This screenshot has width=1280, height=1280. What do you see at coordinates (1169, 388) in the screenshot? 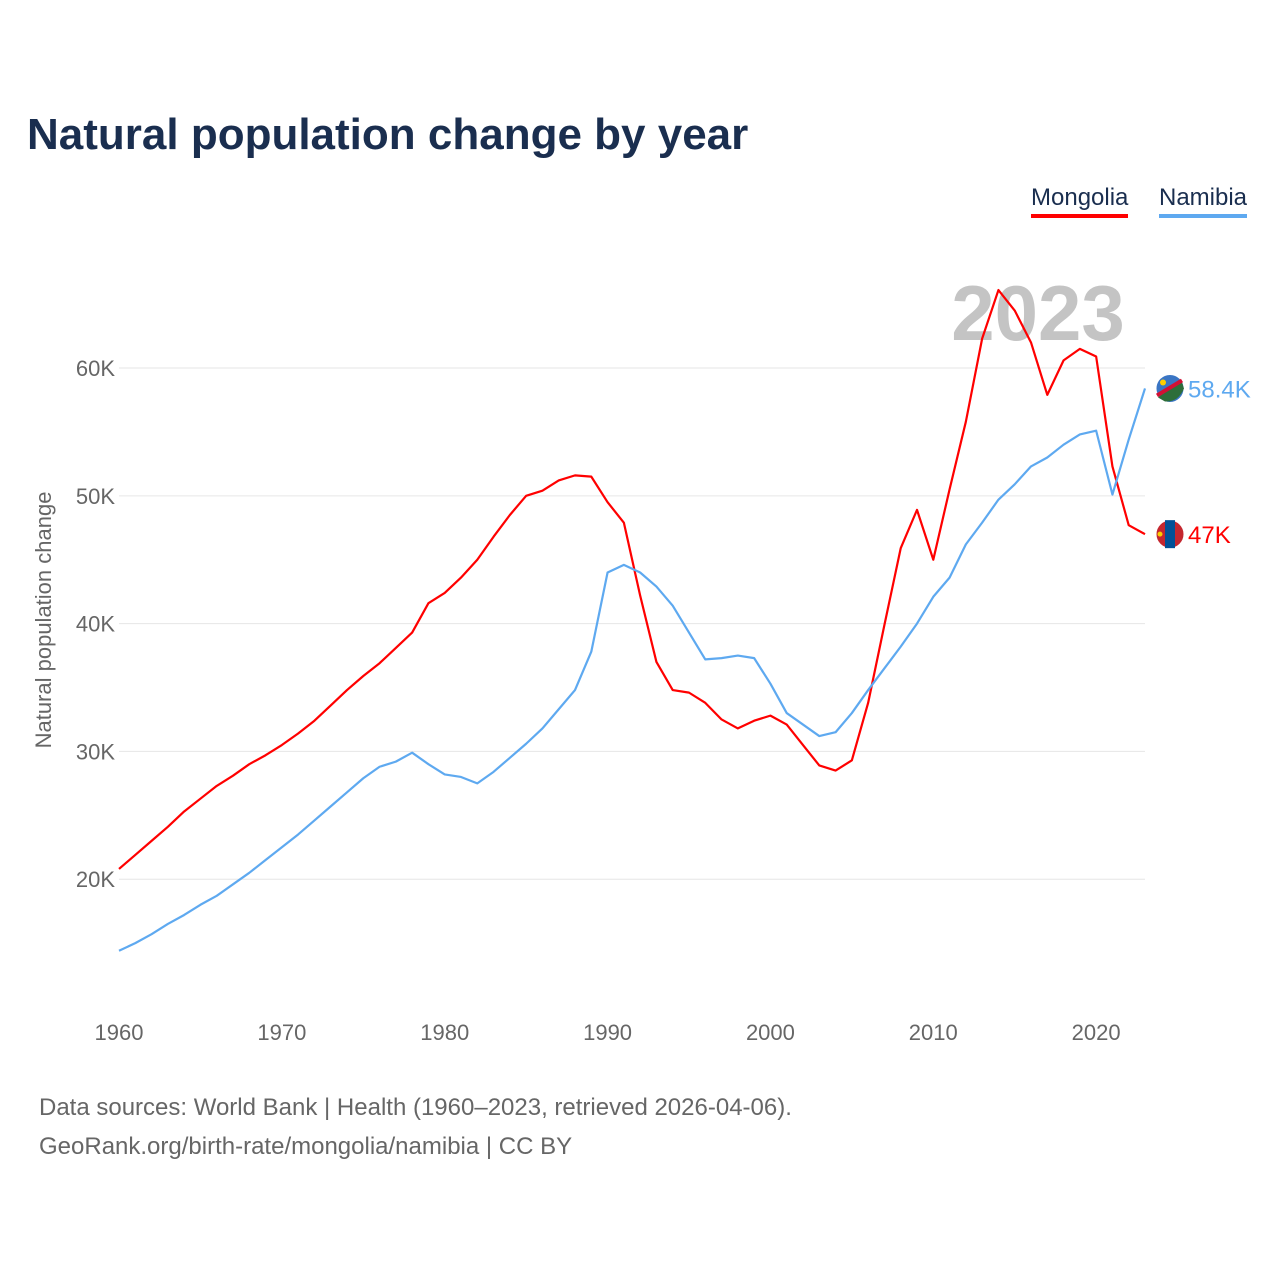
I see `flag-red-band` at bounding box center [1169, 388].